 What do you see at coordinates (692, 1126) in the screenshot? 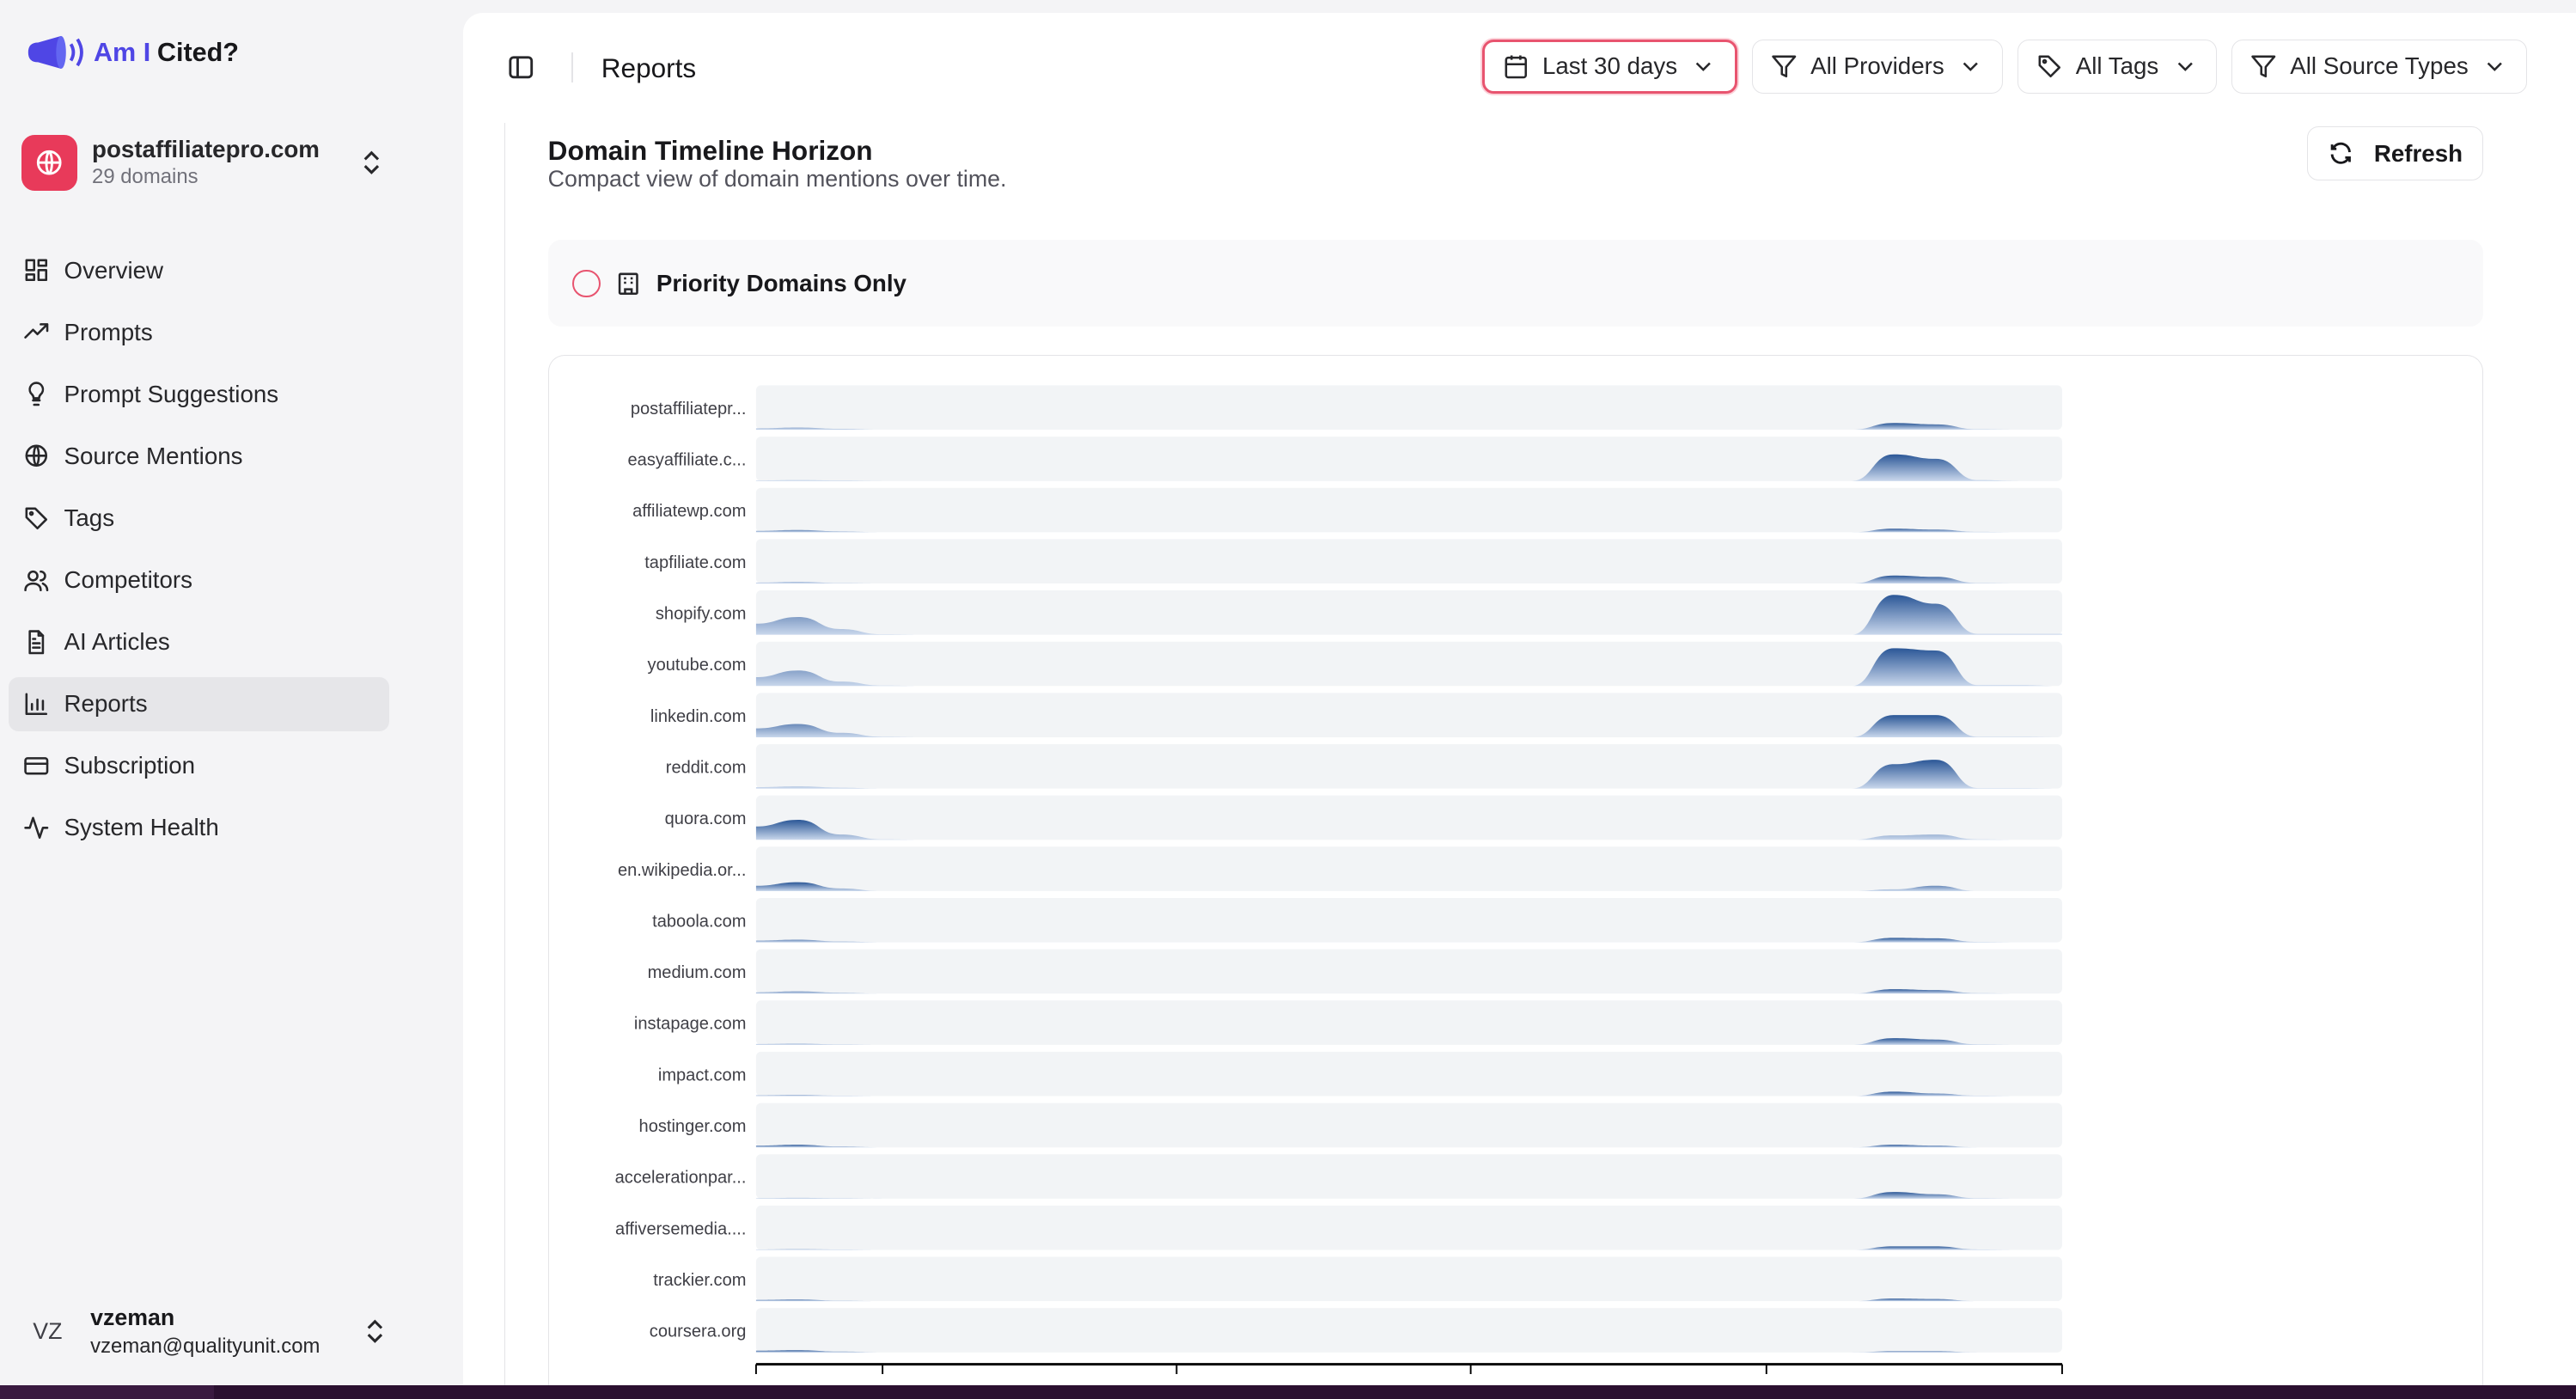
I see `domain-label: hostinger.com` at bounding box center [692, 1126].